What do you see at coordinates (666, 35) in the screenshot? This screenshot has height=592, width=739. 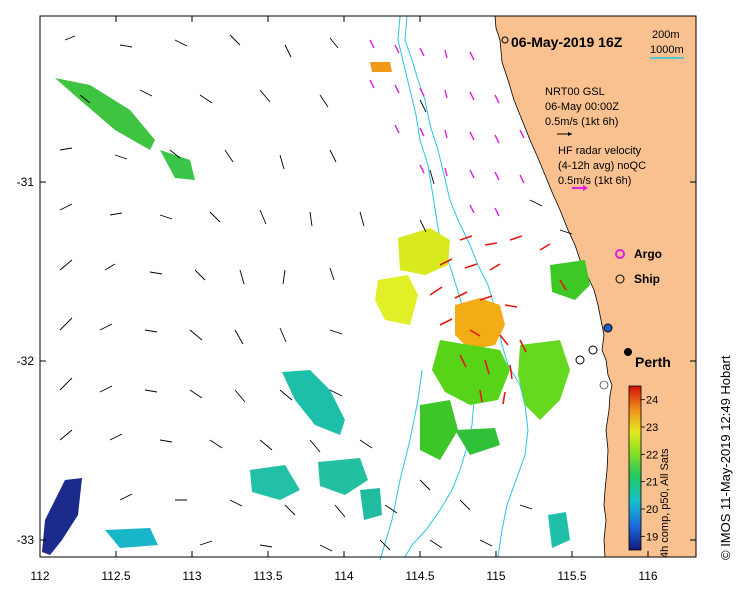 I see `isobath-legend-200m: 200m` at bounding box center [666, 35].